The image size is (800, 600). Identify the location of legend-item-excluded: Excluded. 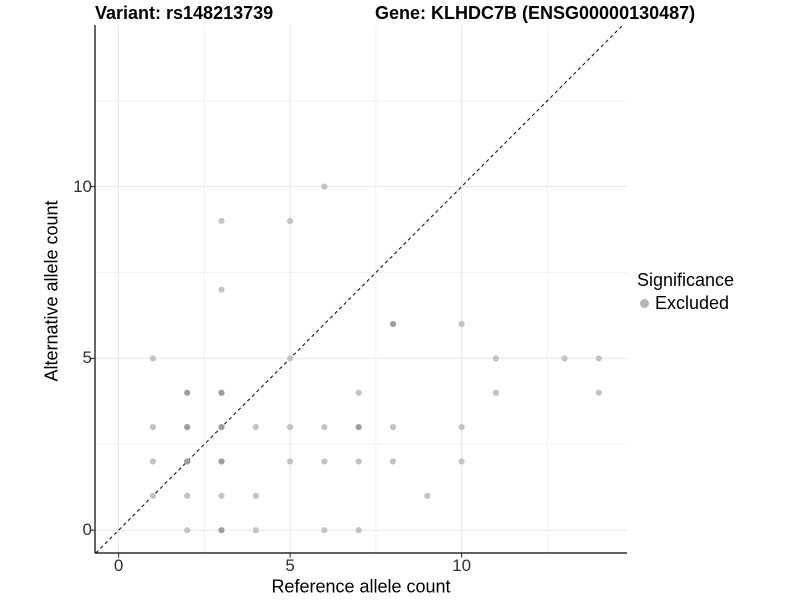
(685, 303).